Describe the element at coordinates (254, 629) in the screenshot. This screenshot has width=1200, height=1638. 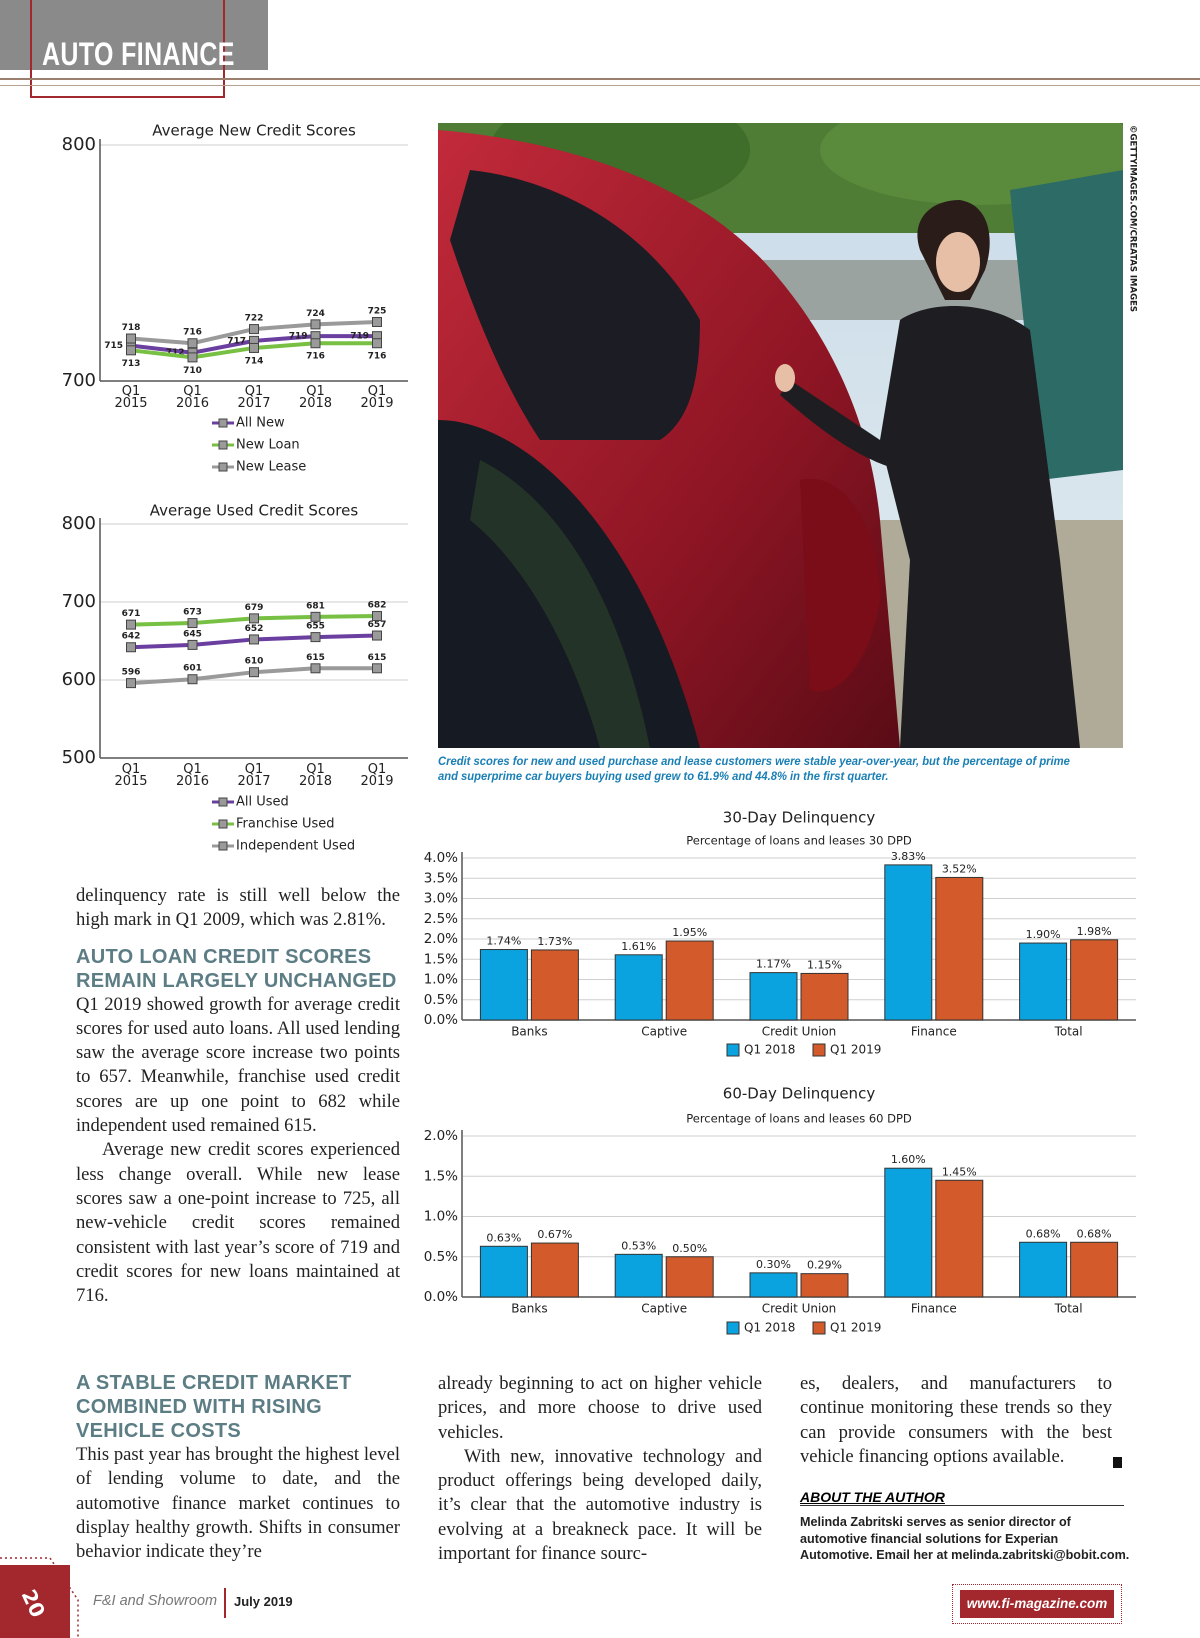
I see `data-label: 652` at that location.